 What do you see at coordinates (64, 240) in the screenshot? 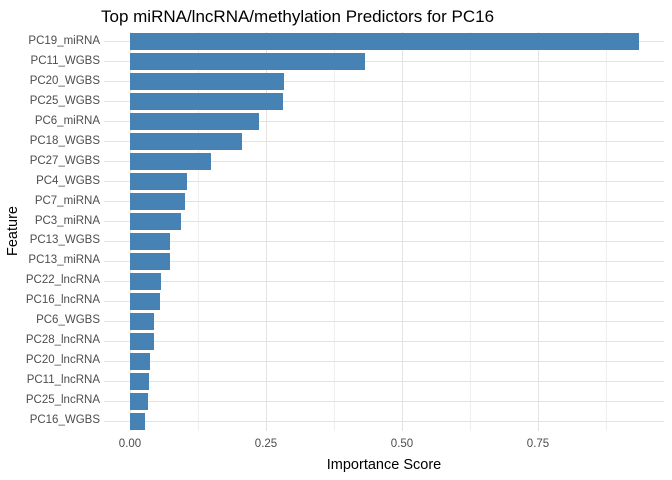
I see `y-axis-tick-label: PC13_WGBS` at bounding box center [64, 240].